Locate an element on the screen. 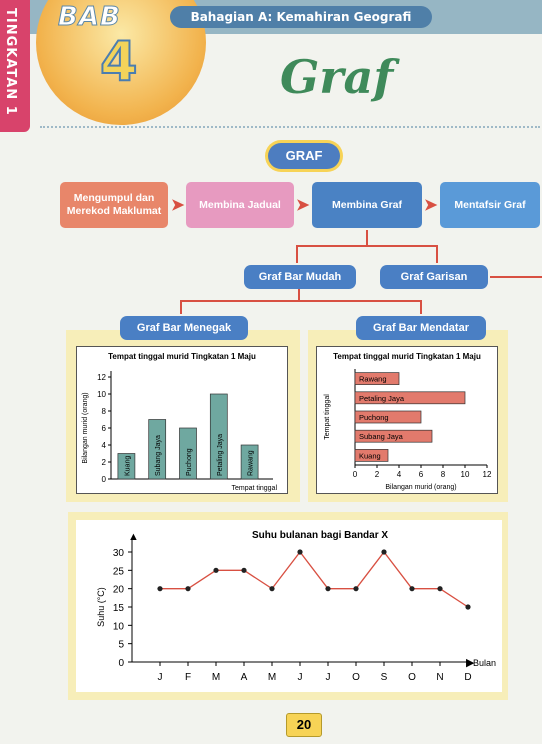  chart-title: Suhu bulanan bagi Bandar X is located at coordinates (320, 535).